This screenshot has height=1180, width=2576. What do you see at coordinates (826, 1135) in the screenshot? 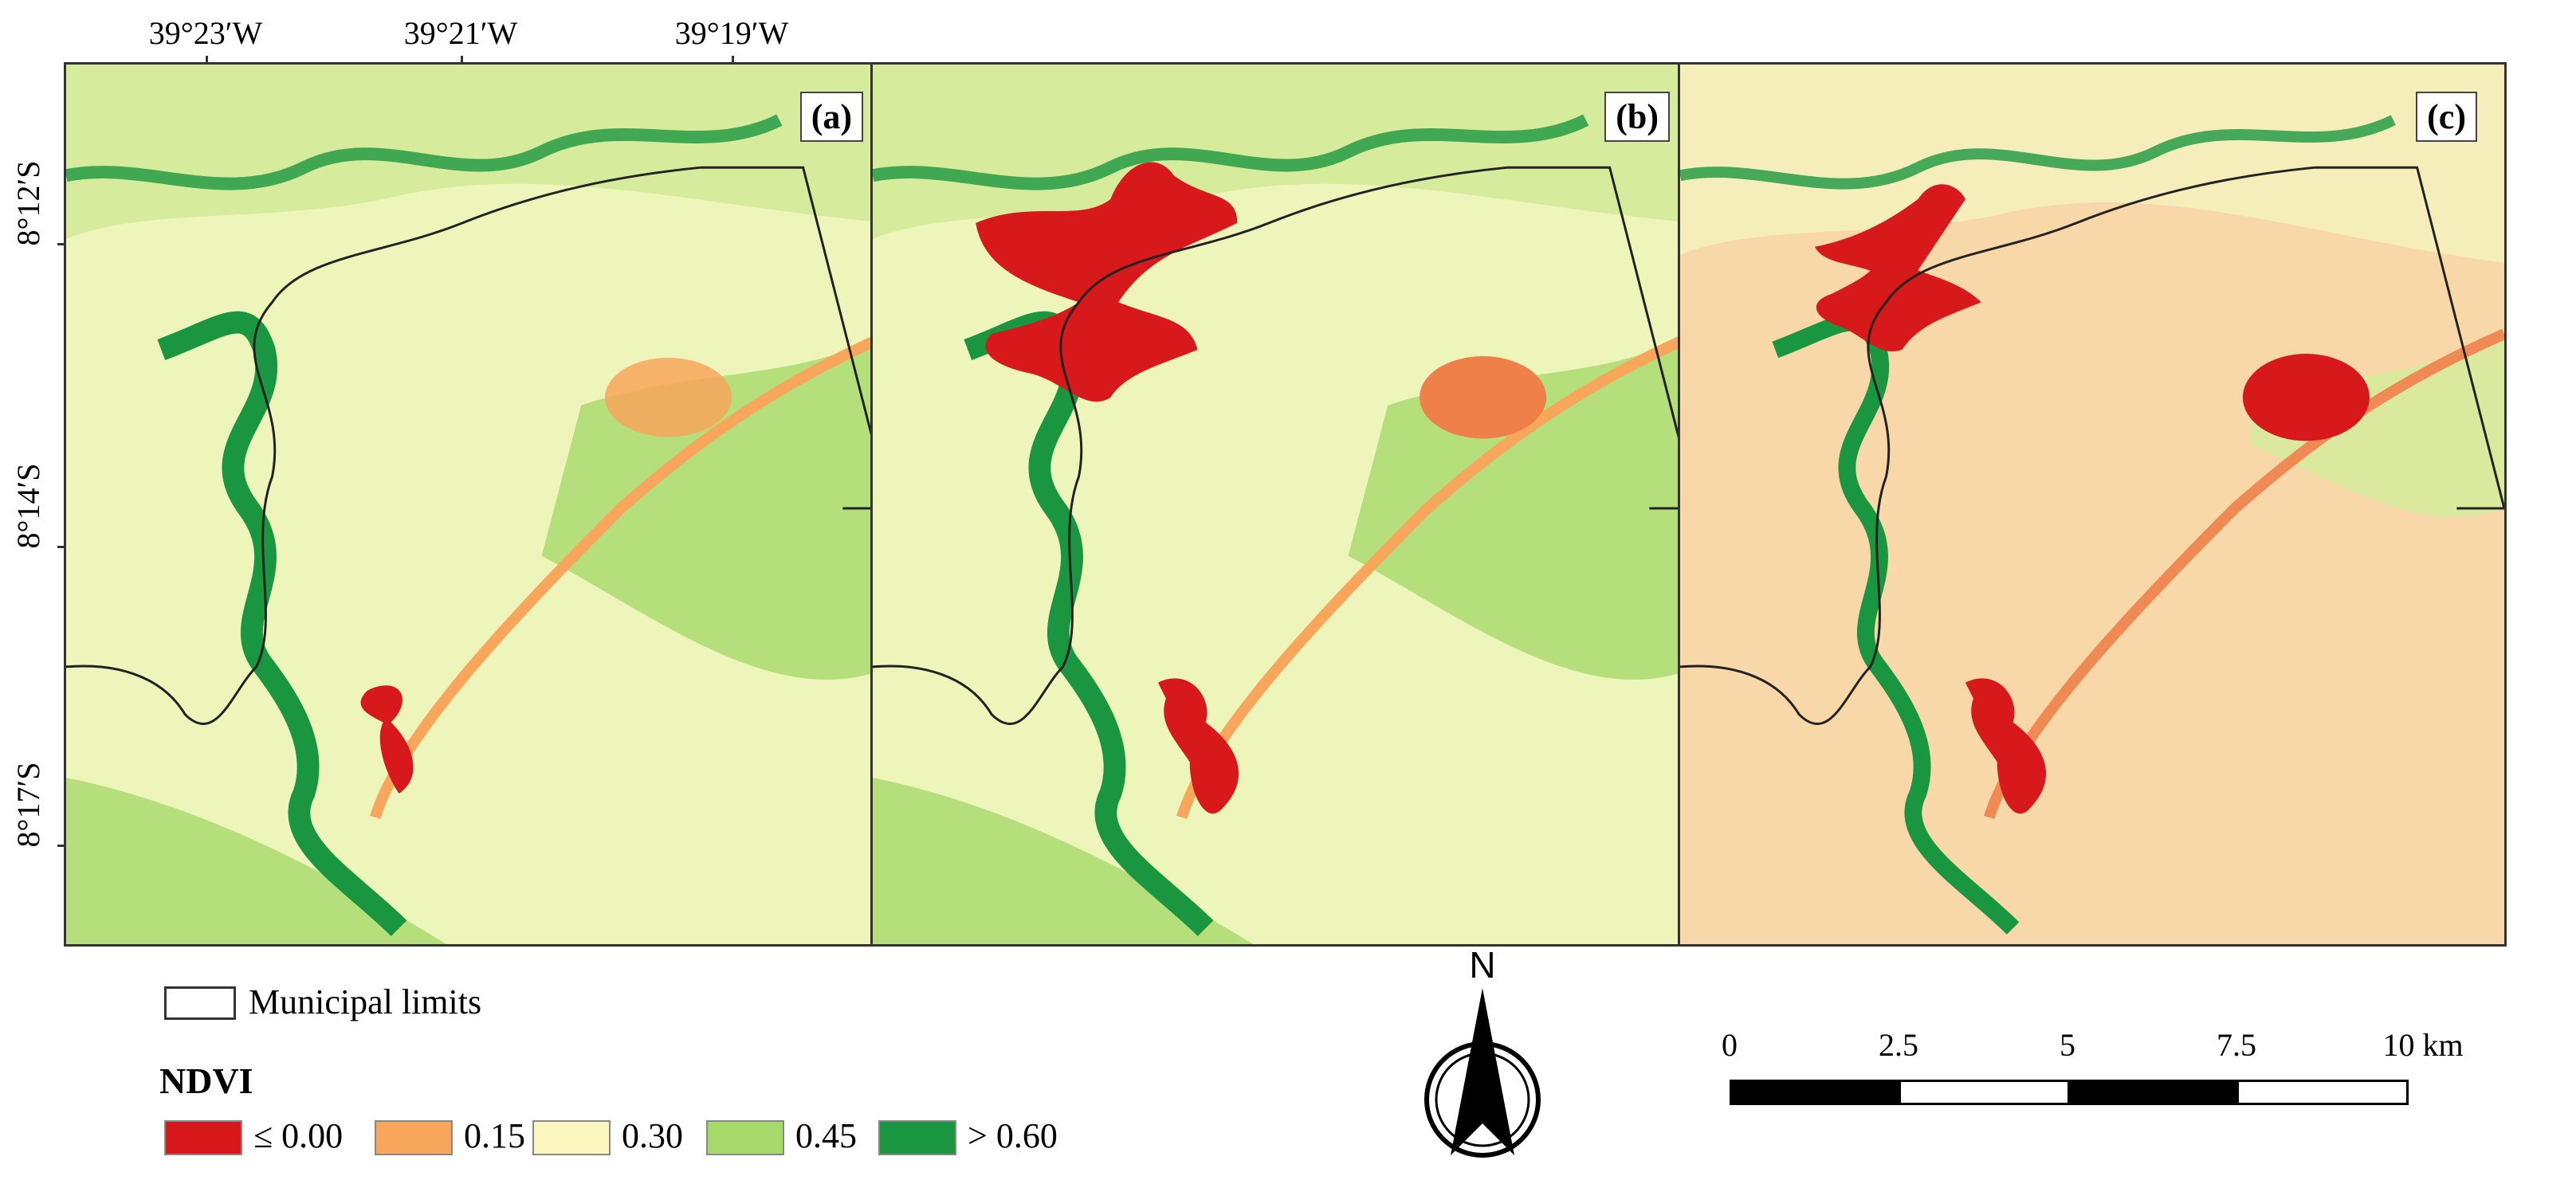
I see `ndvi-label-4: 0.45` at bounding box center [826, 1135].